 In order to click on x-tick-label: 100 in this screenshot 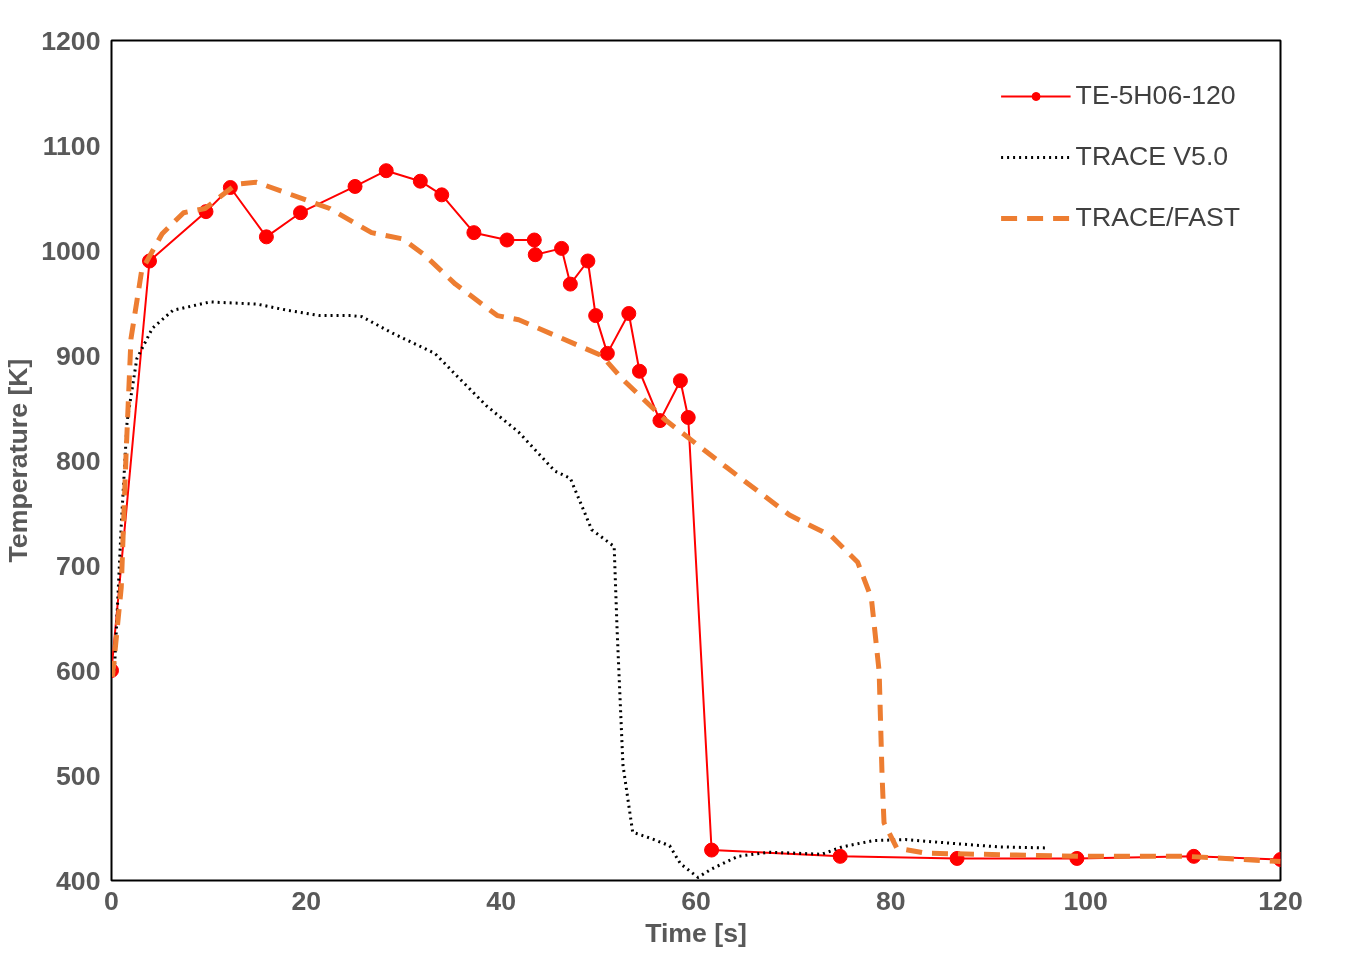, I will do `click(1085, 900)`.